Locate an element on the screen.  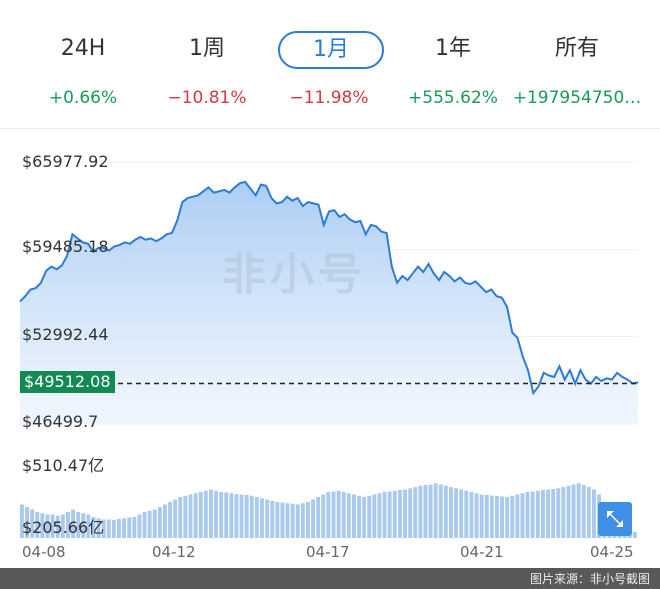
x-tick-label-1: 04-12 is located at coordinates (174, 552).